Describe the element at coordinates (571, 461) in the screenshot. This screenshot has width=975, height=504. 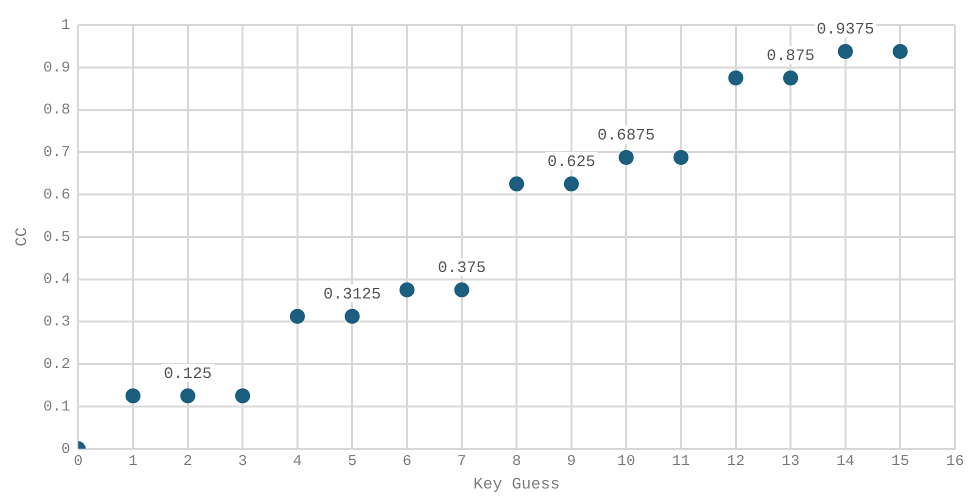
I see `x-tick-label: 9` at that location.